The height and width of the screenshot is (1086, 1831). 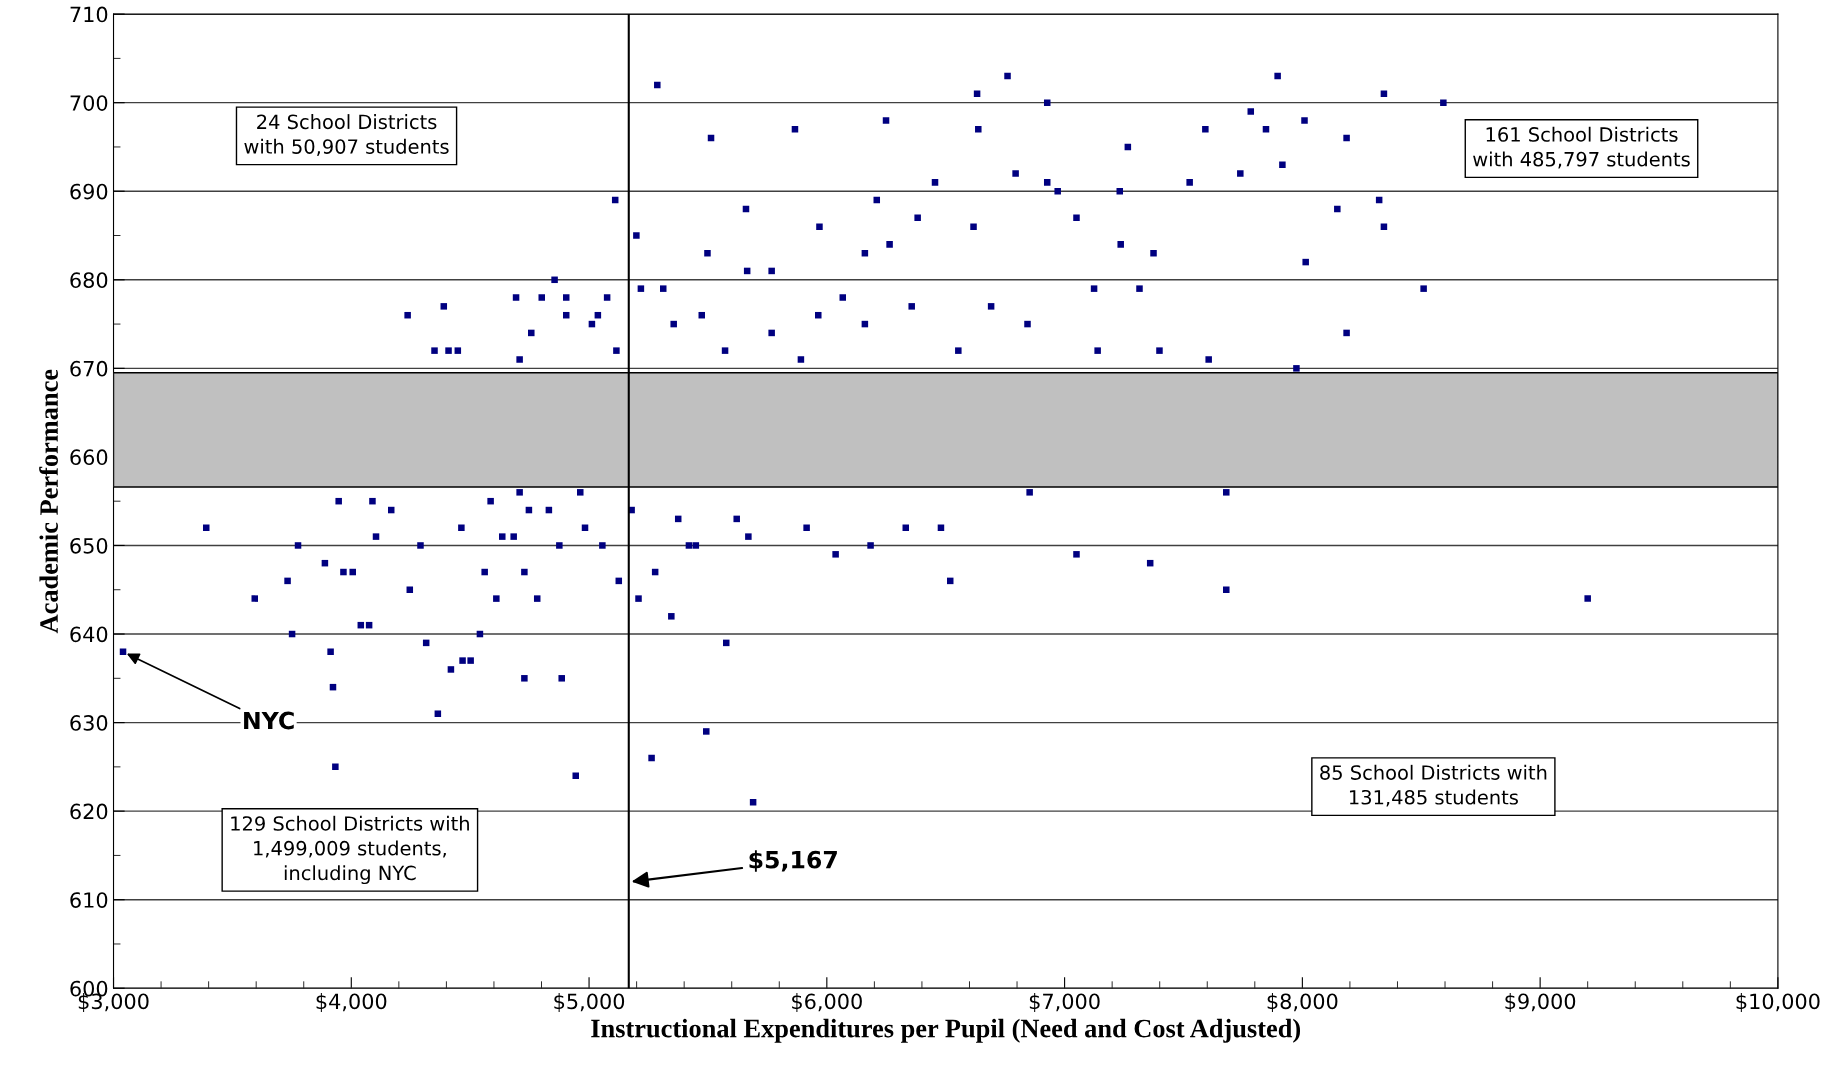 What do you see at coordinates (89, 103) in the screenshot?
I see `y-tick-label: 700` at bounding box center [89, 103].